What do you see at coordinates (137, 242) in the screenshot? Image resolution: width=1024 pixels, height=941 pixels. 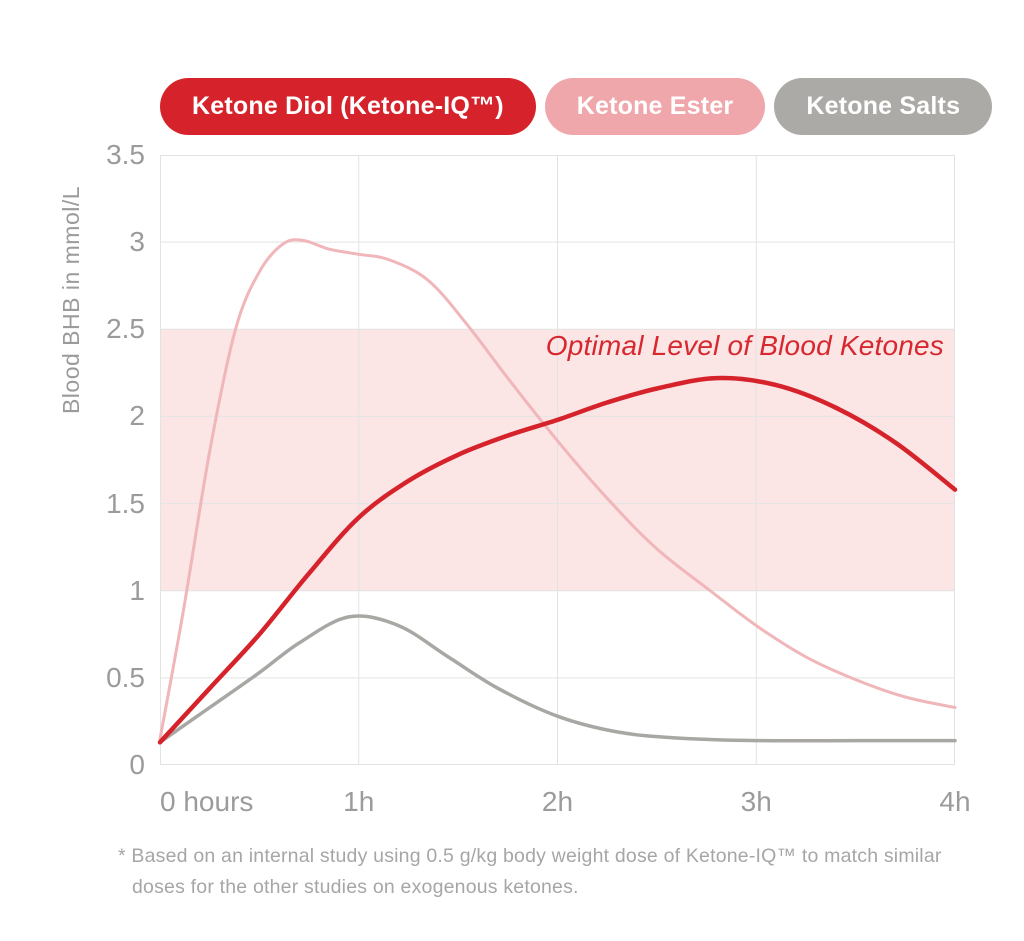 I see `y-tick-label: 3` at bounding box center [137, 242].